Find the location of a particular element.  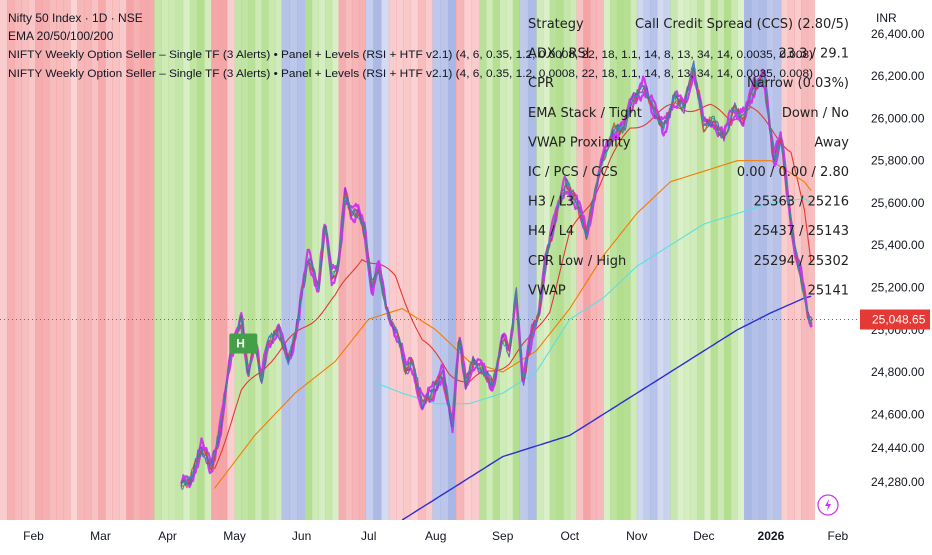

panel-value-5: Away is located at coordinates (831, 142).